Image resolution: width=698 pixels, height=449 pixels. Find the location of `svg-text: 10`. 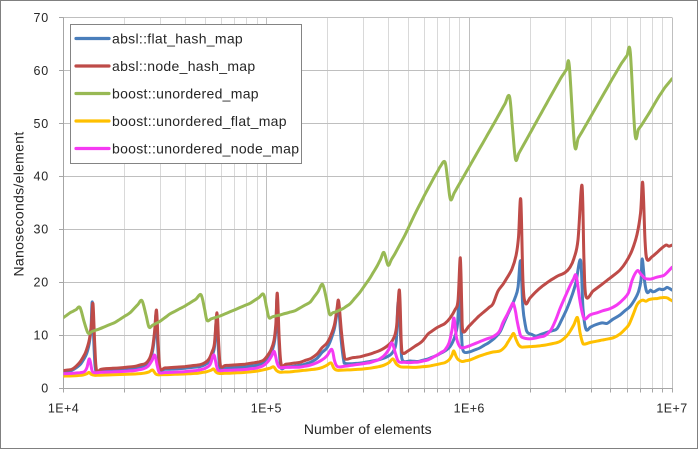

svg-text: 10 is located at coordinates (41, 336).